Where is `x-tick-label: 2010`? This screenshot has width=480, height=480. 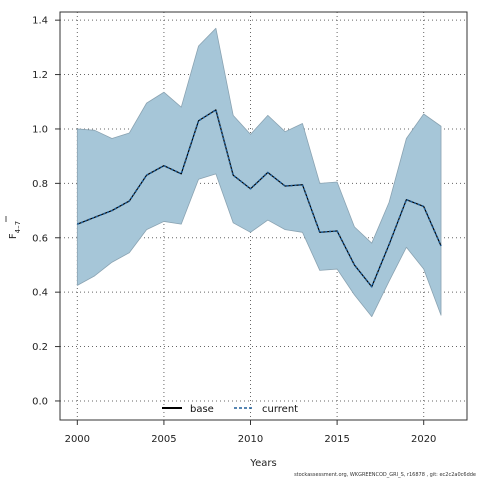
x-tick-label: 2010 is located at coordinates (250, 439).